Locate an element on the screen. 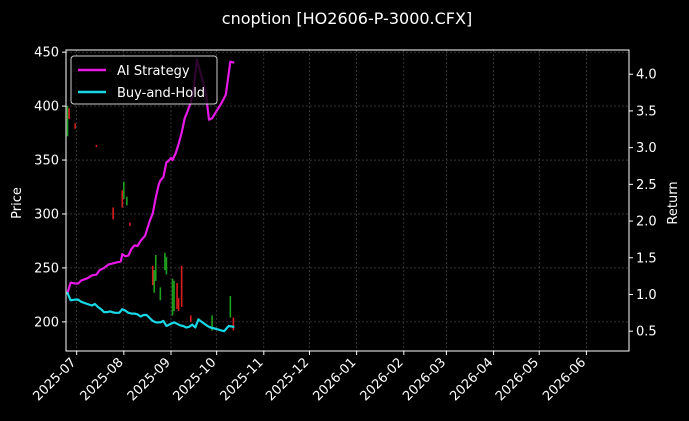 The height and width of the screenshot is (421, 689). legend: AI Strategy Buy-and-Hold is located at coordinates (144, 80).